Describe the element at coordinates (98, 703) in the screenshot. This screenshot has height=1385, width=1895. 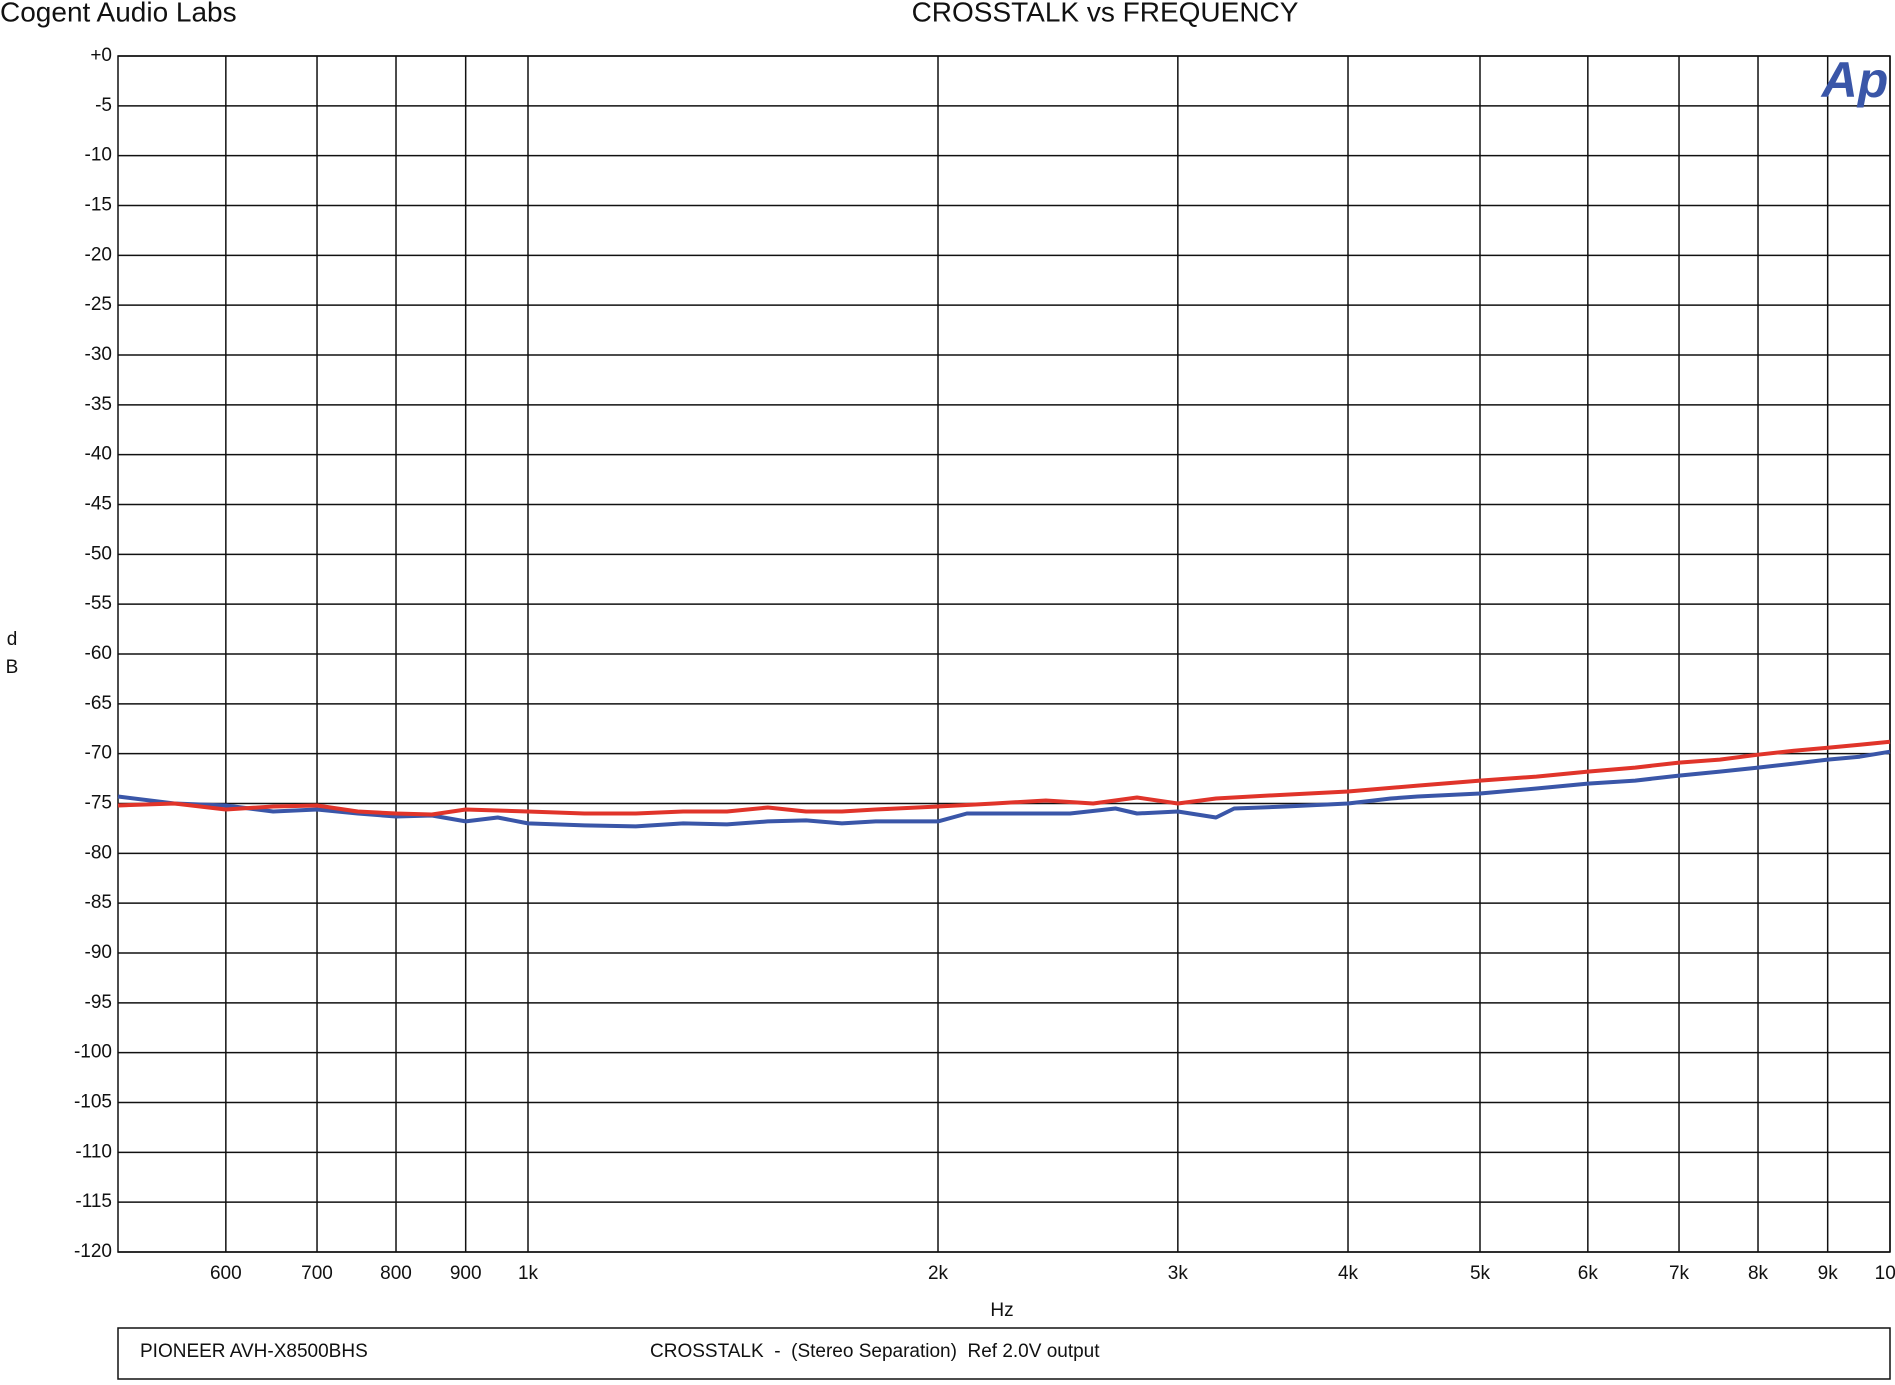
I see `y-tick-label: -65` at that location.